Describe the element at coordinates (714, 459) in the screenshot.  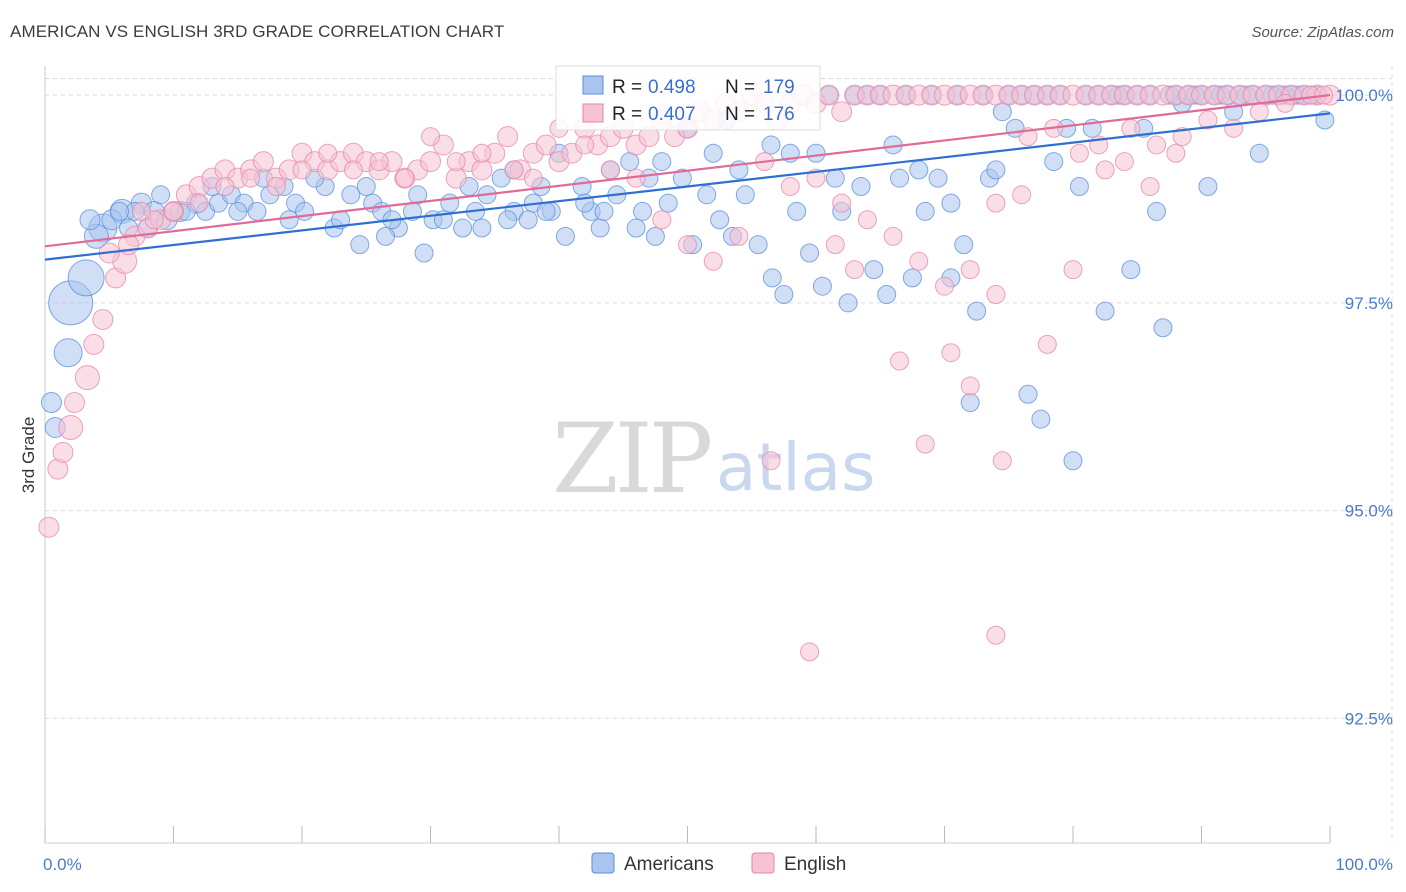
I see `watermark: ZIP atlas` at that location.